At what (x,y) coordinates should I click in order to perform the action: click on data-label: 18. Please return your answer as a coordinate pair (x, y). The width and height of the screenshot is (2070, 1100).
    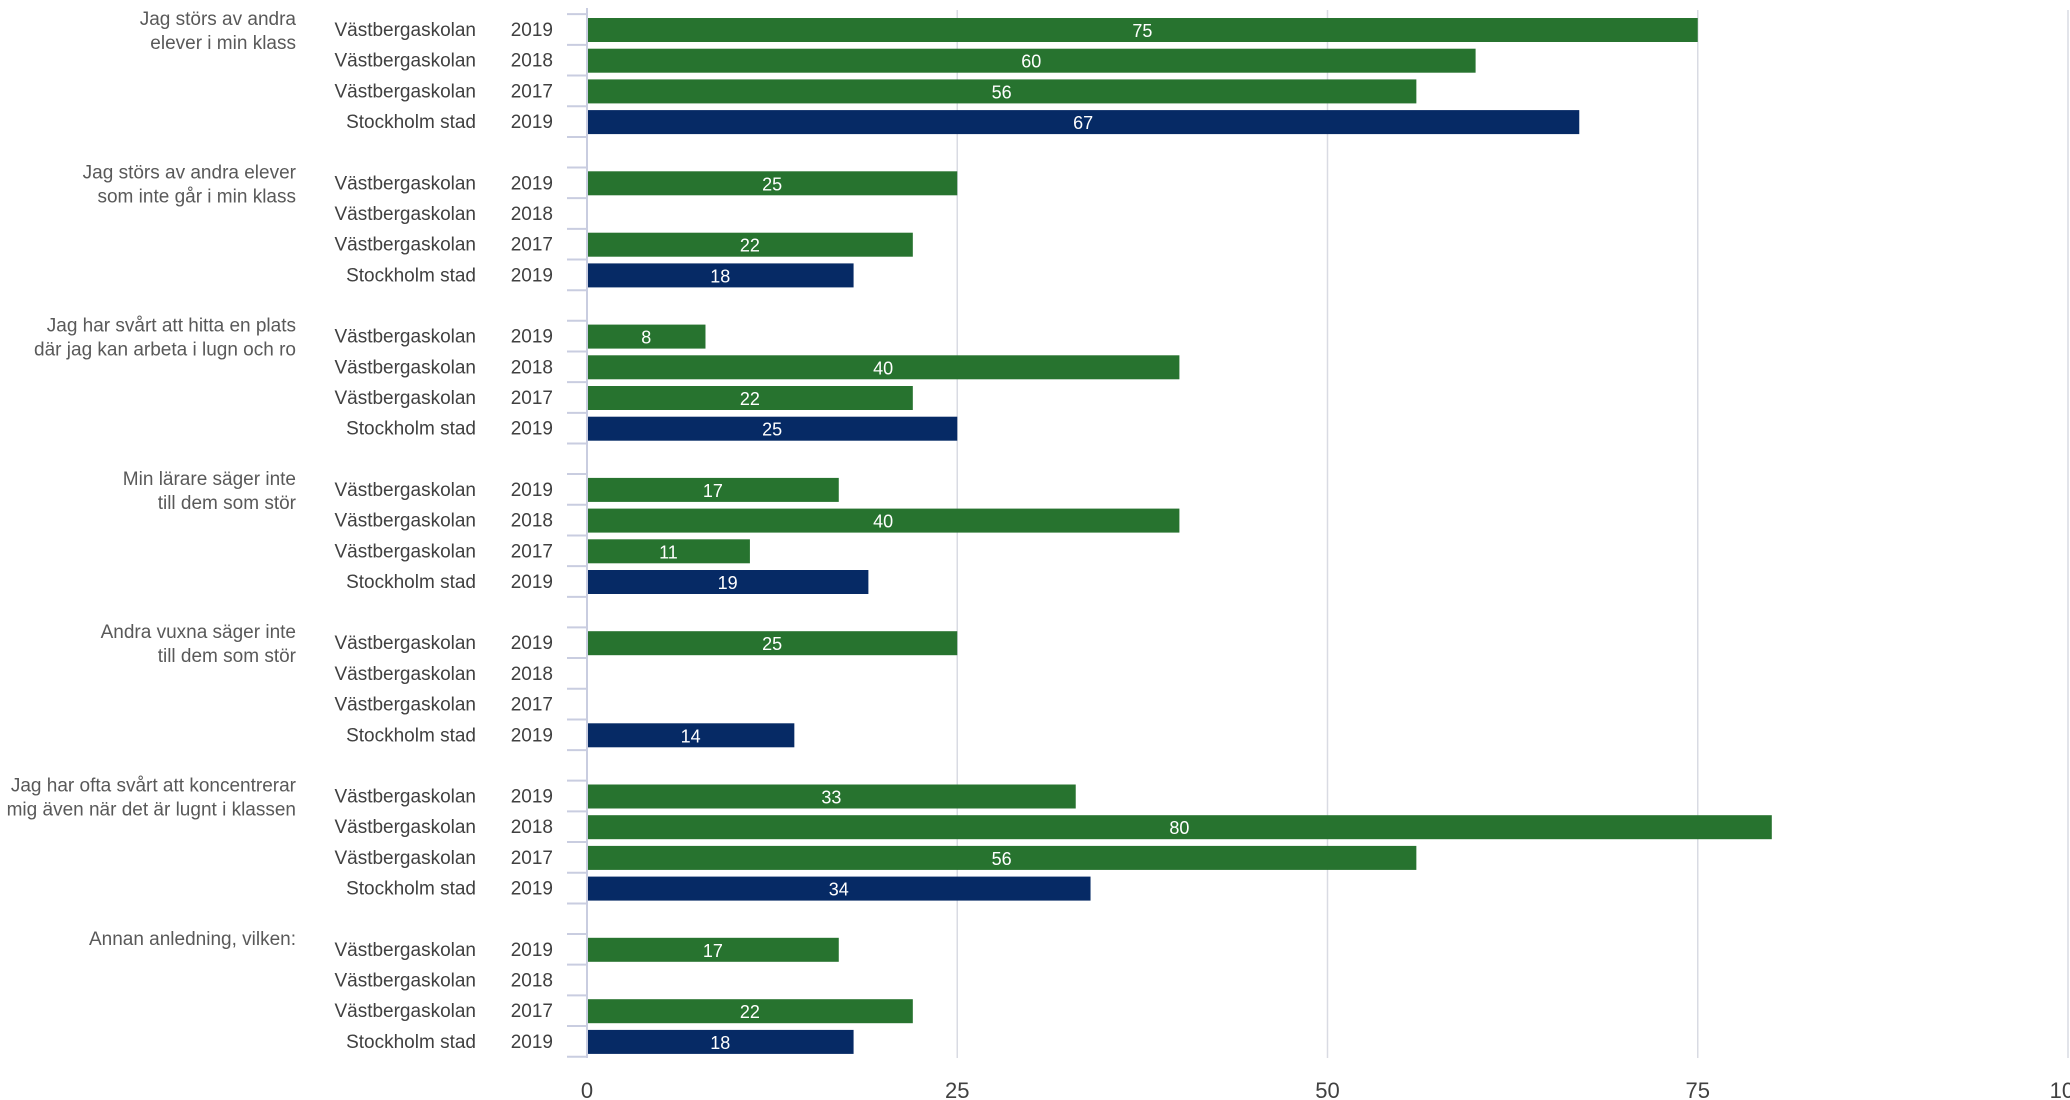
    Looking at the image, I should click on (720, 1043).